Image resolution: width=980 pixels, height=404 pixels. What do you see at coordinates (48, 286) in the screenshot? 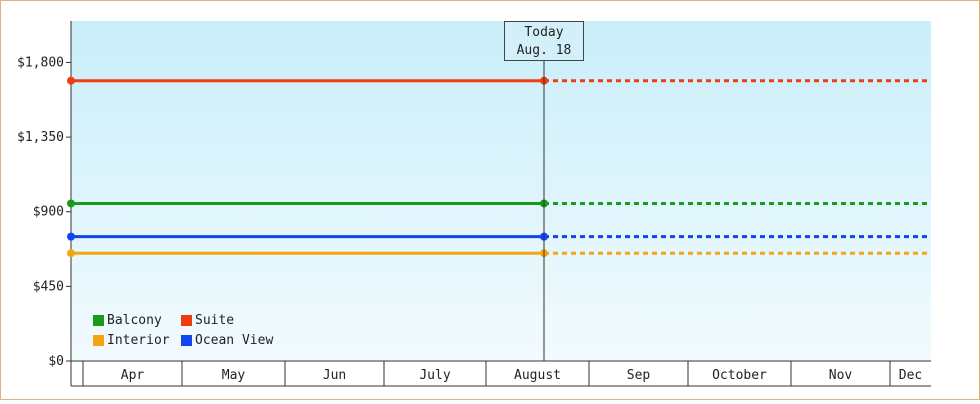
I see `y-tick-label: $450` at bounding box center [48, 286].